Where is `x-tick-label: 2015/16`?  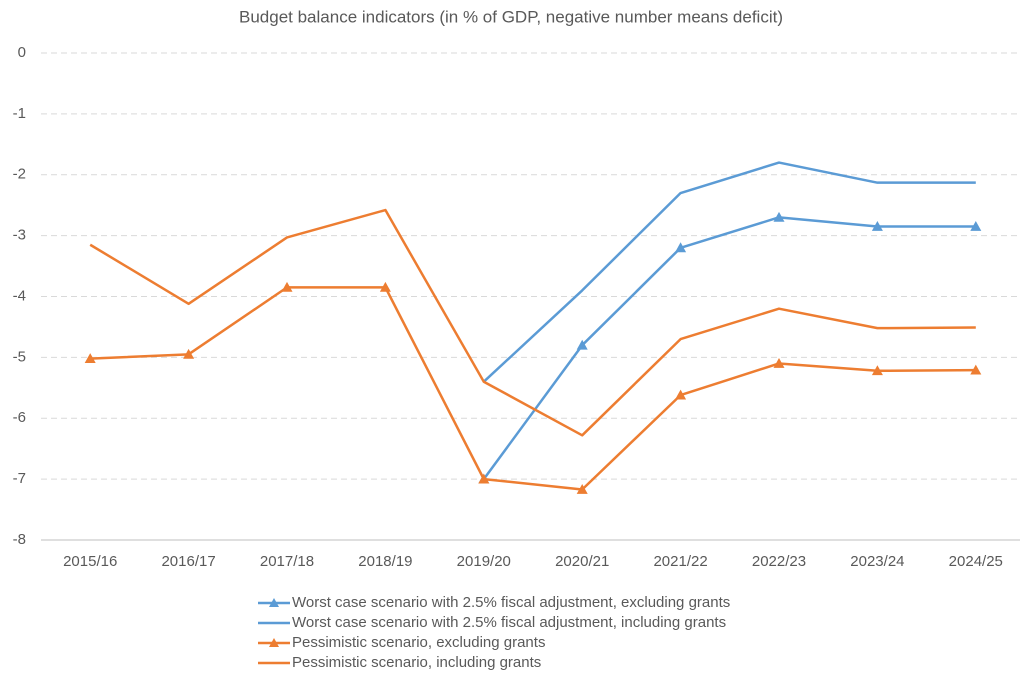 x-tick-label: 2015/16 is located at coordinates (90, 561).